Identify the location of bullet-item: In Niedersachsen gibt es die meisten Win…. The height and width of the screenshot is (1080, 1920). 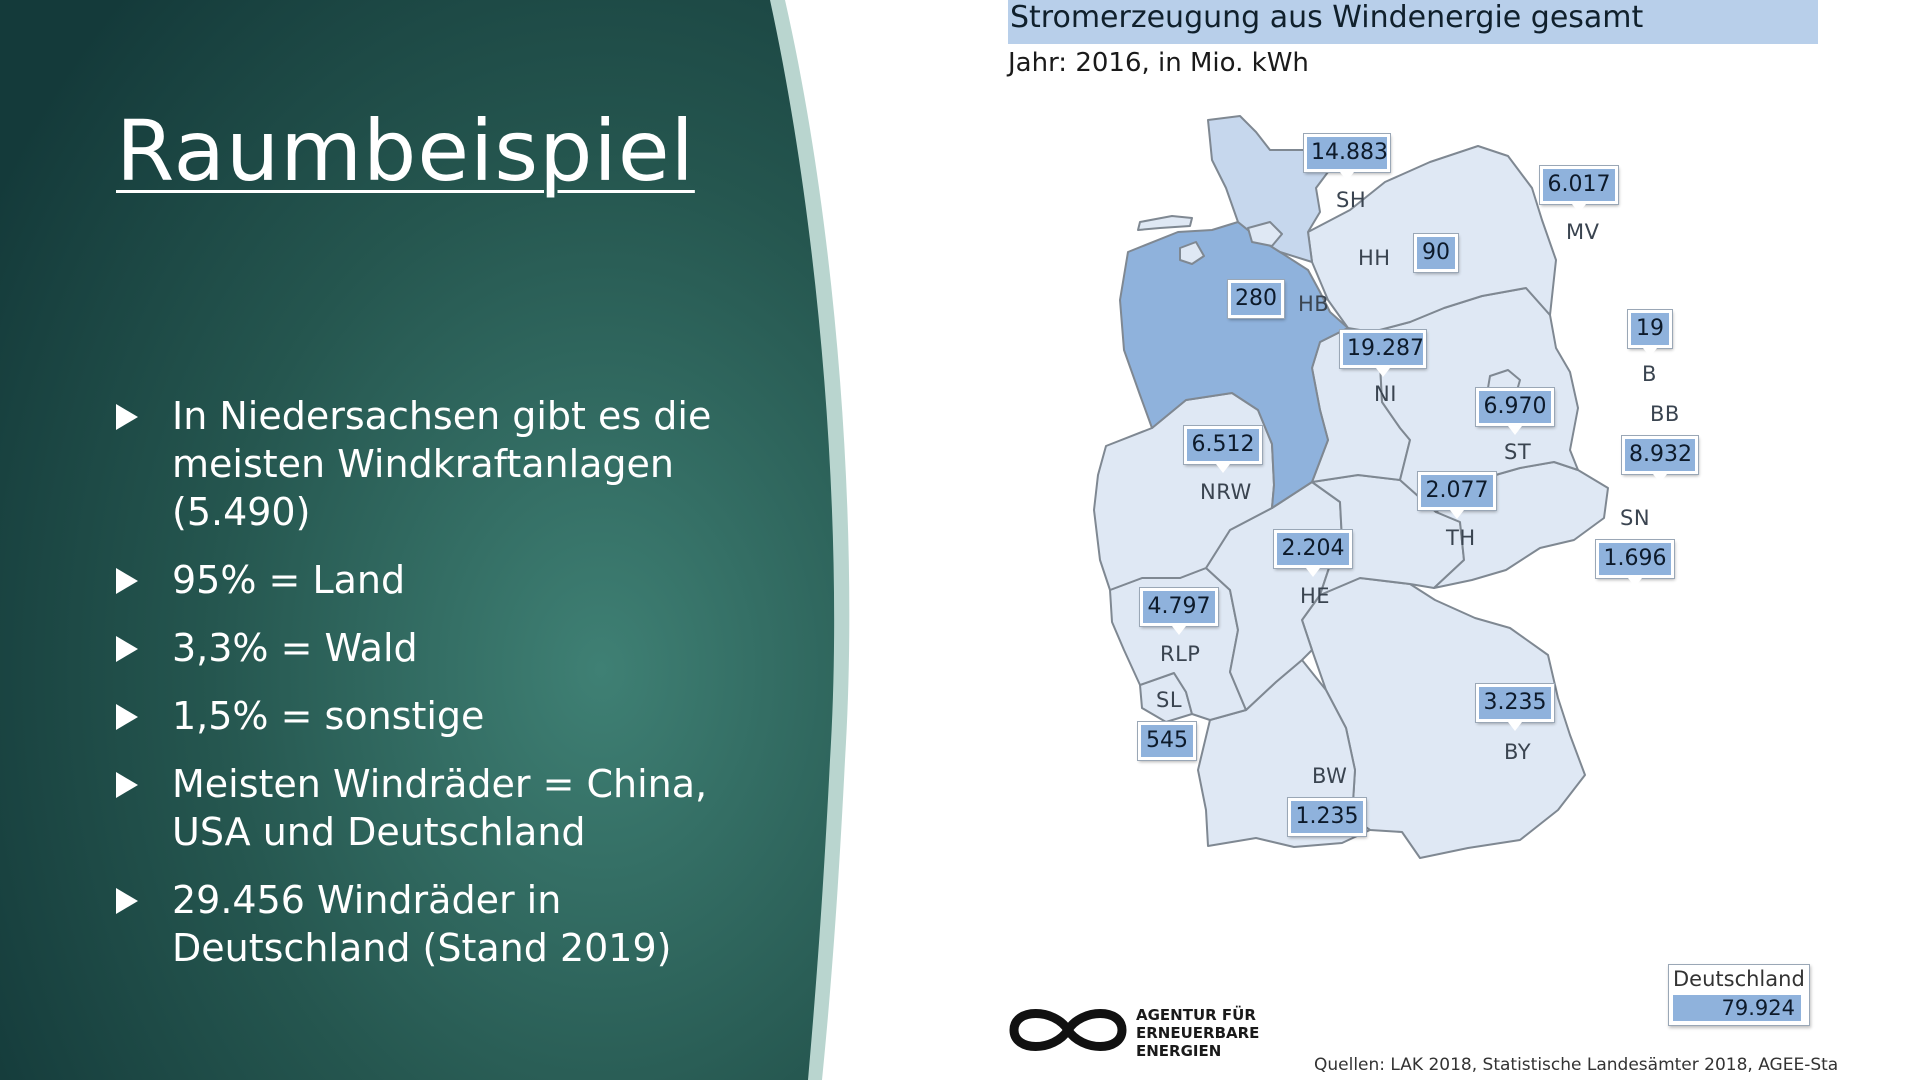
(436, 464).